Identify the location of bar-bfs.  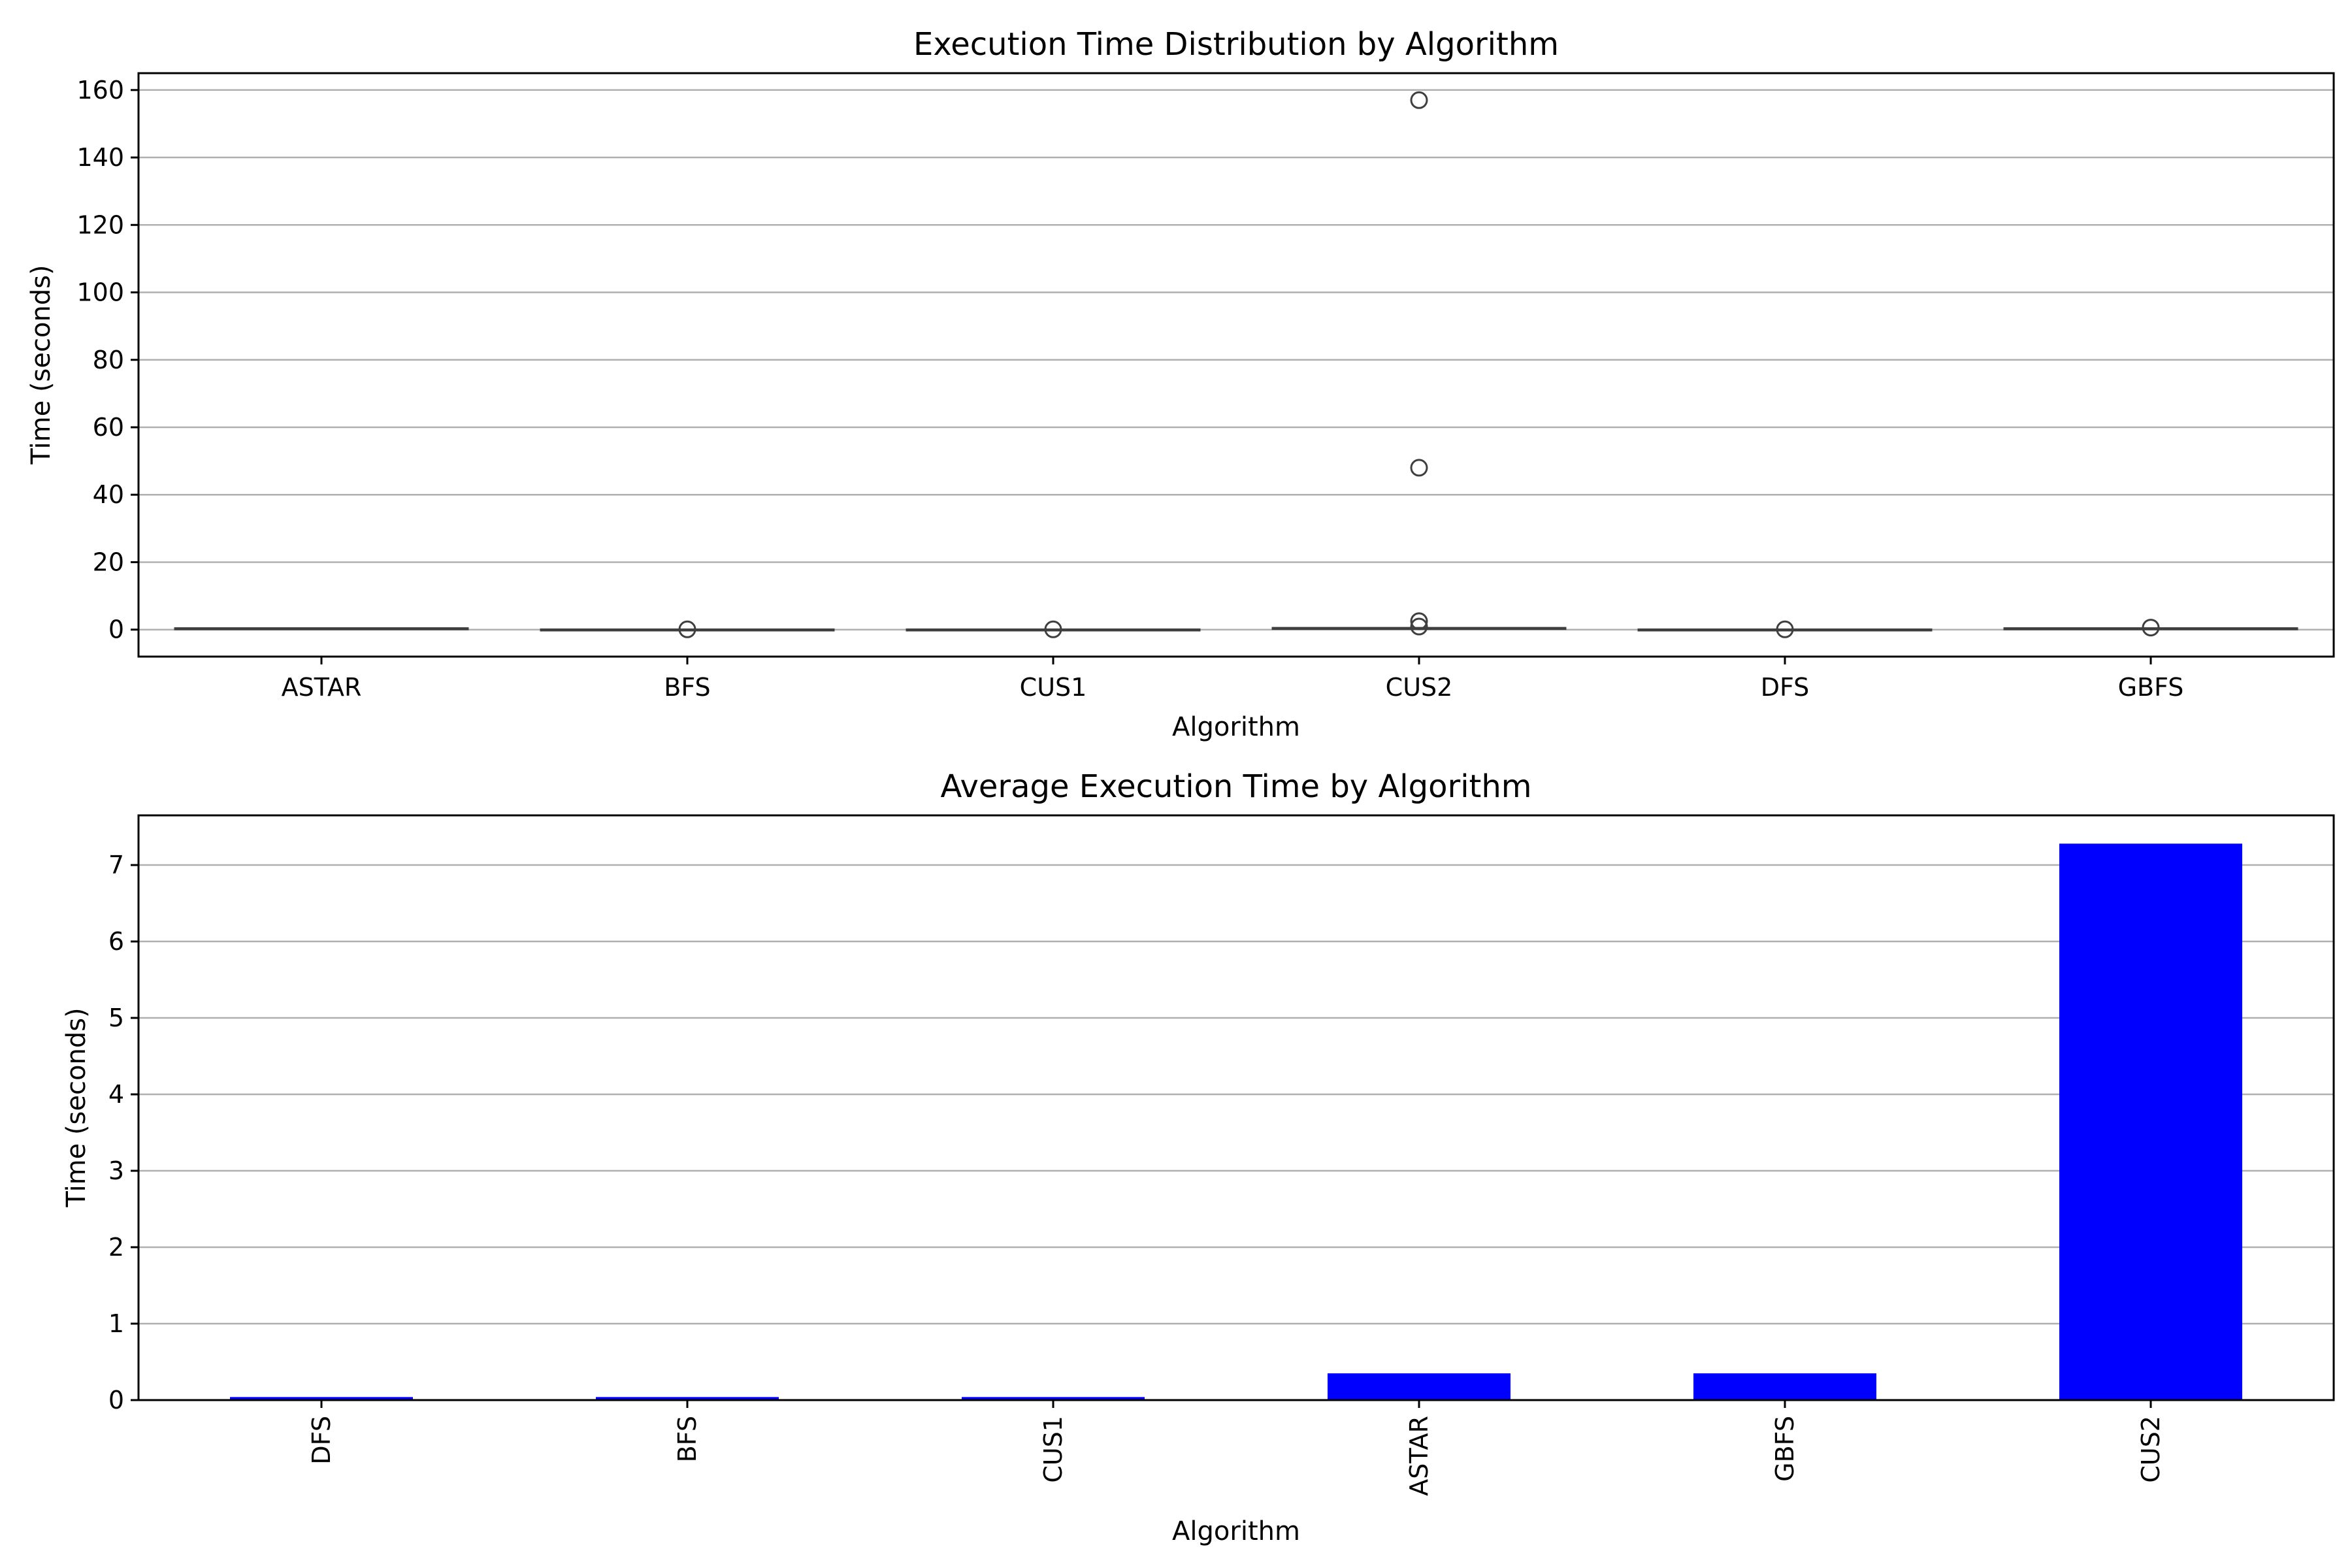
(687, 1398).